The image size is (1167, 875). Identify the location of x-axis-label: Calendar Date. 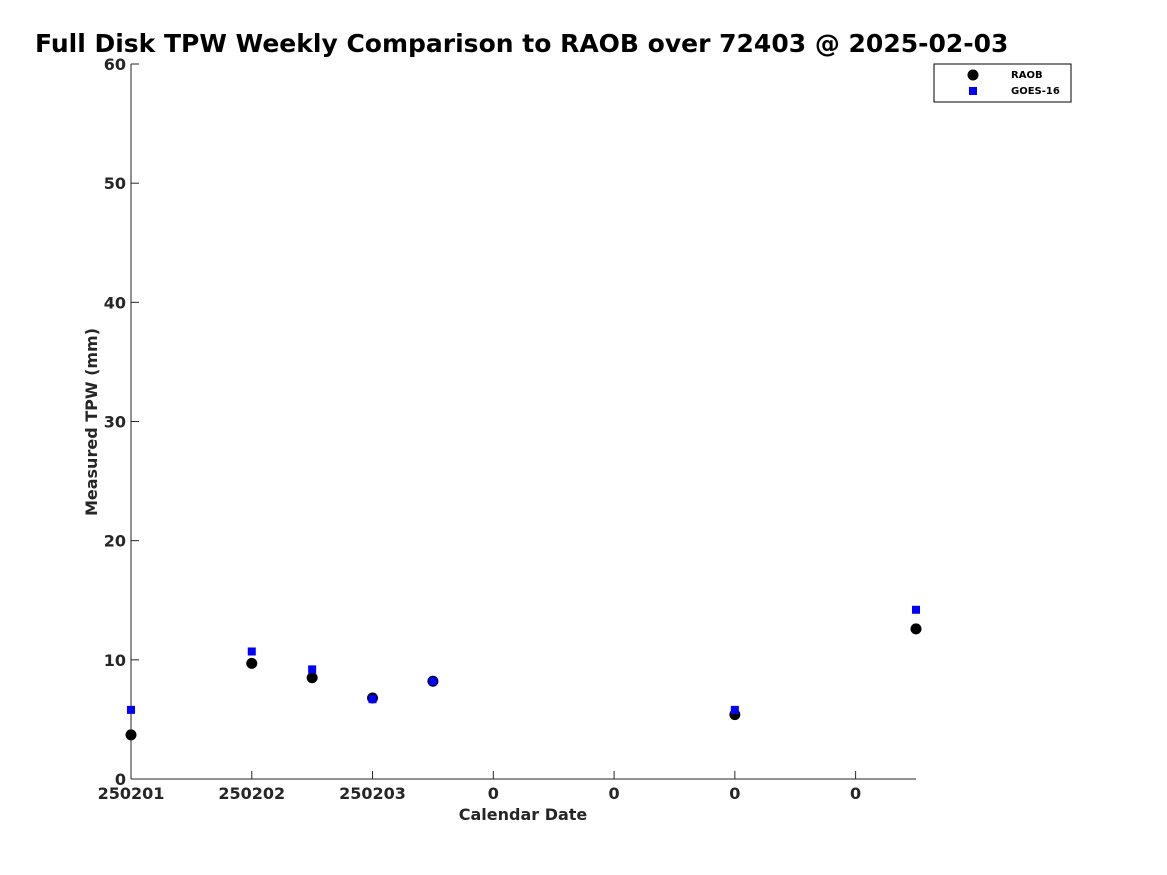
(523, 814).